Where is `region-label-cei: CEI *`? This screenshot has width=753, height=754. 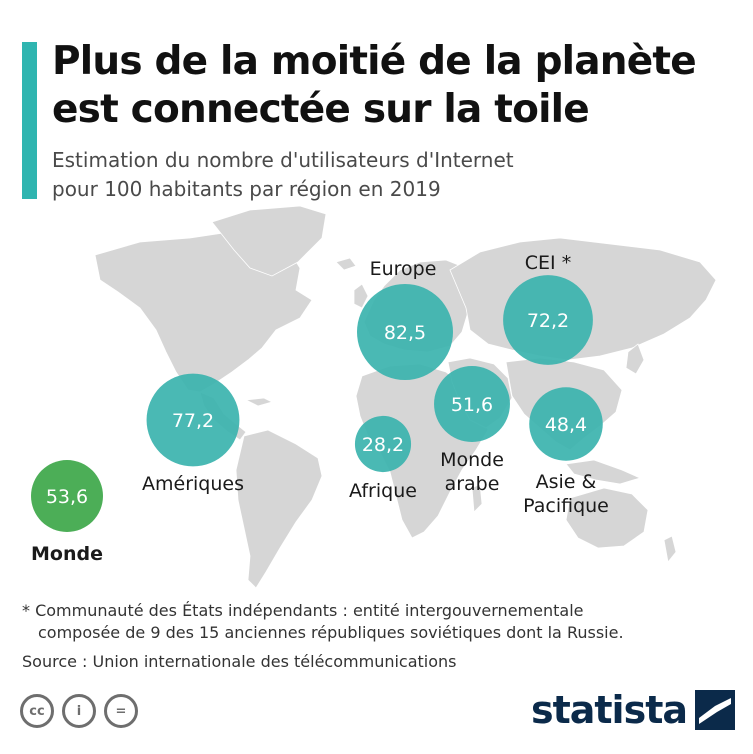 region-label-cei: CEI * is located at coordinates (548, 263).